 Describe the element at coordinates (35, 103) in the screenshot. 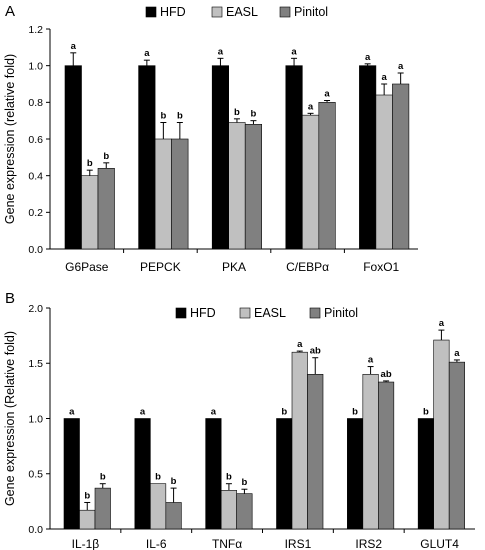

I see `y-tick-label: 0.8` at that location.